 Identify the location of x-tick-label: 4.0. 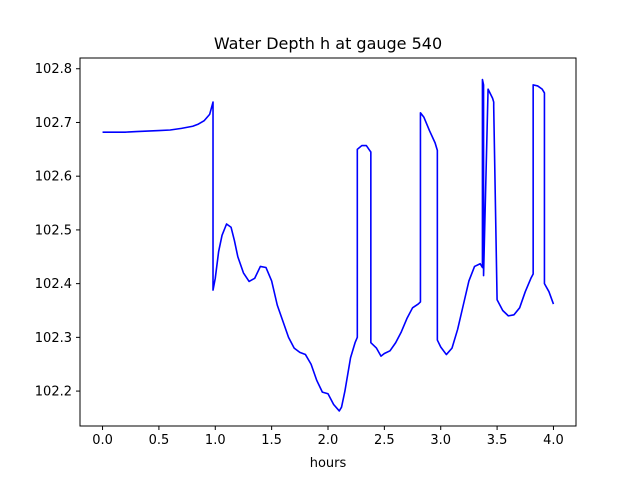
(553, 440).